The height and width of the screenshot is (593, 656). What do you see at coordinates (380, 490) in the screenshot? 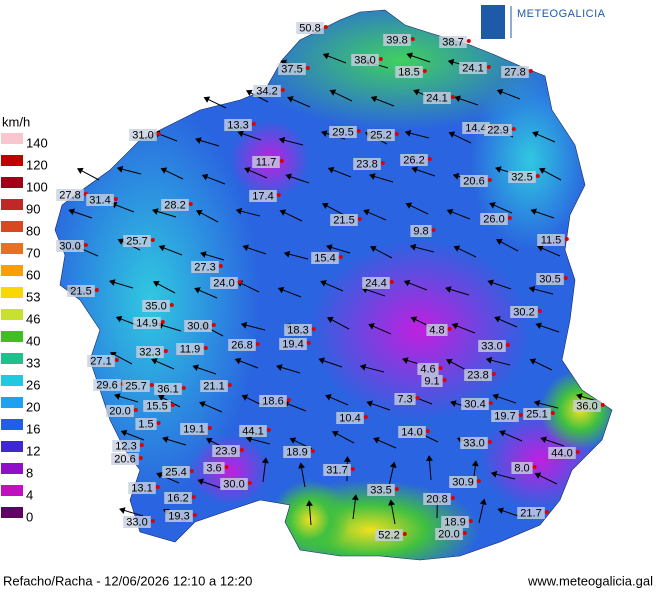
I see `station-value: 33.5` at bounding box center [380, 490].